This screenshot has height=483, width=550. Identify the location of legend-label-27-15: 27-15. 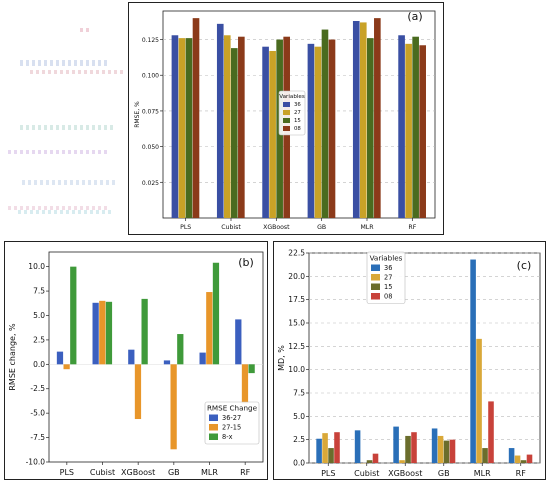
(231, 428).